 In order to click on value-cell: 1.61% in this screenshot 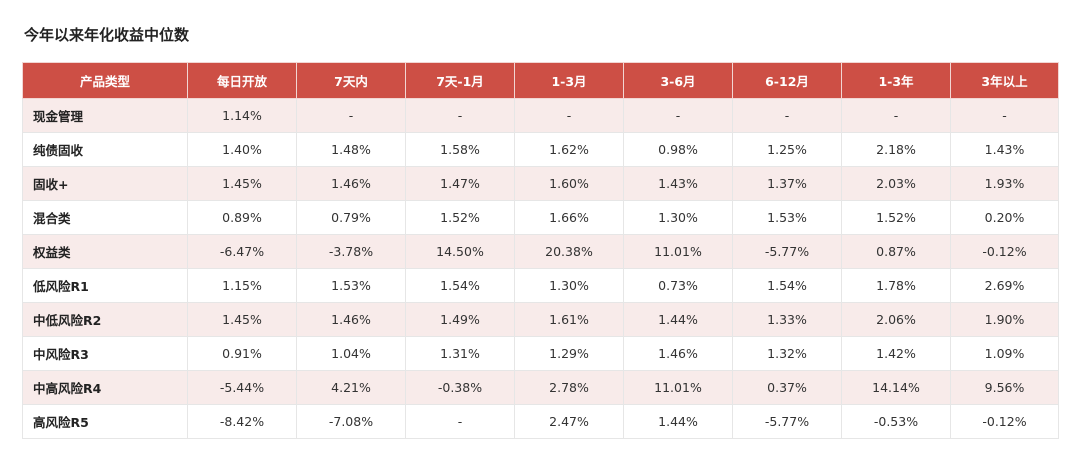, I will do `click(569, 319)`.